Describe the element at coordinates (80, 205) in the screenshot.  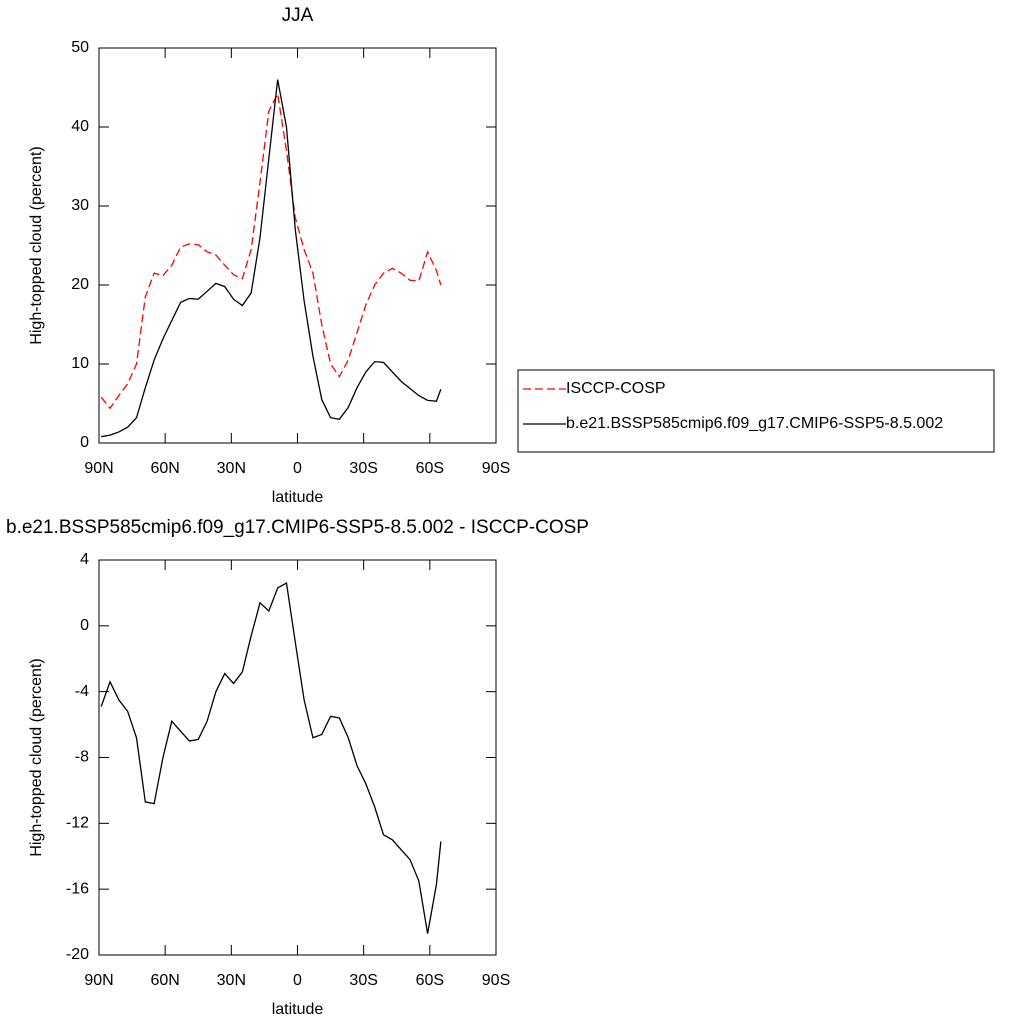
I see `y-tick-label: 30` at that location.